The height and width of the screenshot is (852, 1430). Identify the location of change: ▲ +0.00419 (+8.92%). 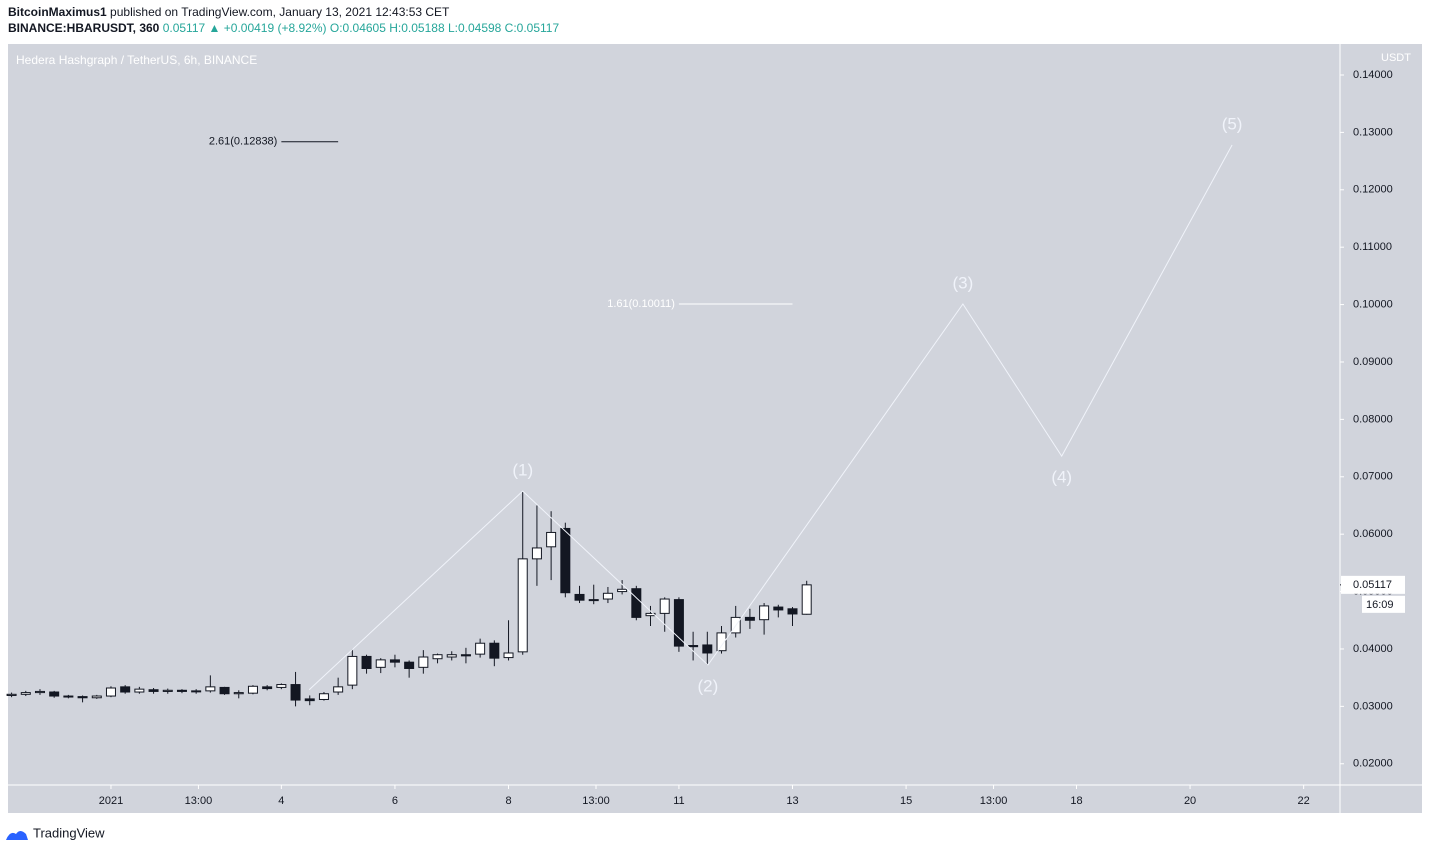
(268, 28).